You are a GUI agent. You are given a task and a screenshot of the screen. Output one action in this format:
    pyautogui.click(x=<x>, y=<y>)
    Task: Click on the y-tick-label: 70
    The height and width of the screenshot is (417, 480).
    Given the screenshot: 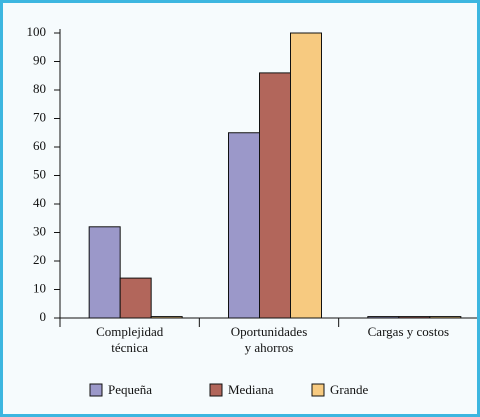 What is the action you would take?
    pyautogui.click(x=39, y=116)
    